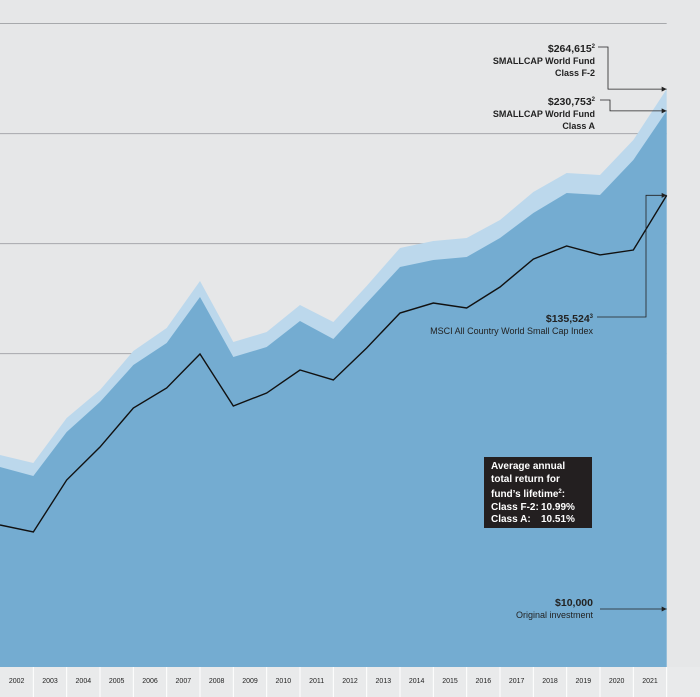 The width and height of the screenshot is (700, 697). I want to click on x-tick-label: 2004, so click(84, 681).